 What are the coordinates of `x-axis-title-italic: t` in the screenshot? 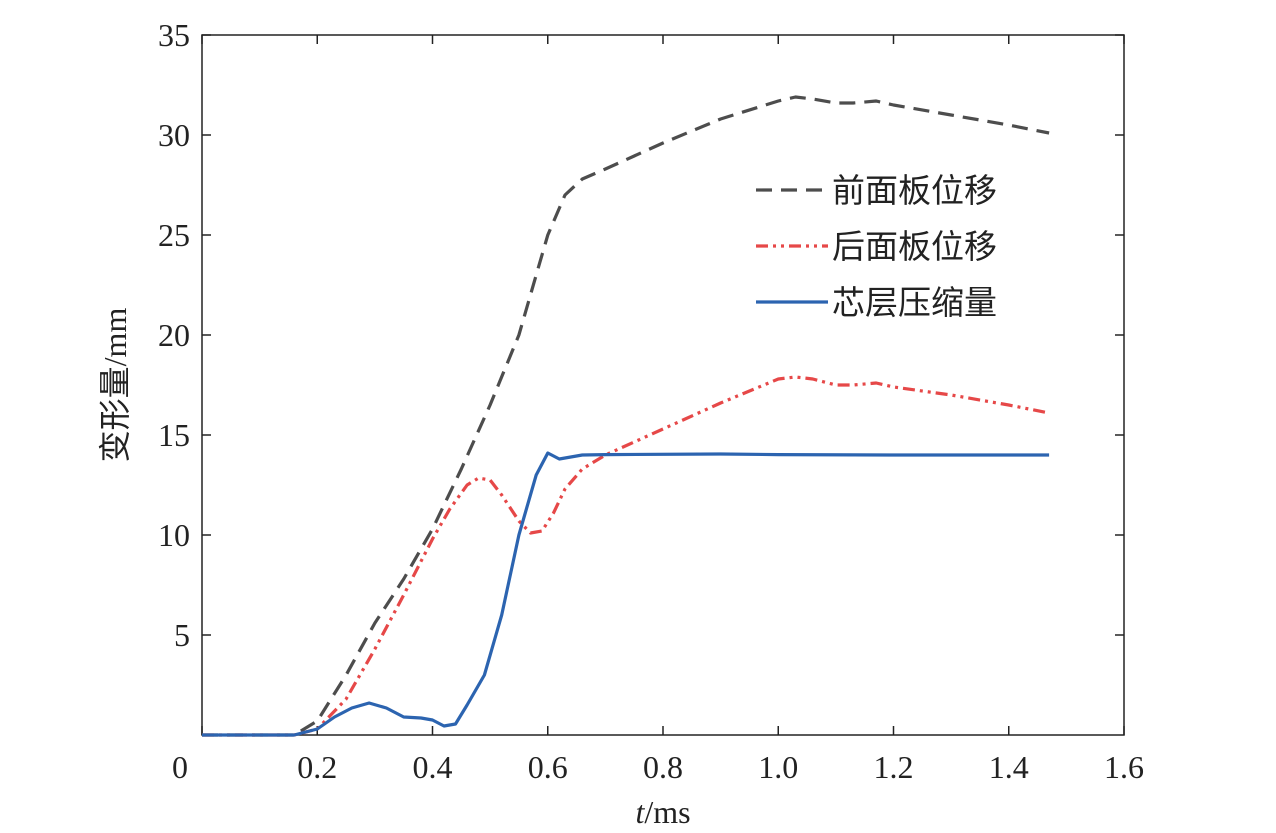 It's located at (640, 812).